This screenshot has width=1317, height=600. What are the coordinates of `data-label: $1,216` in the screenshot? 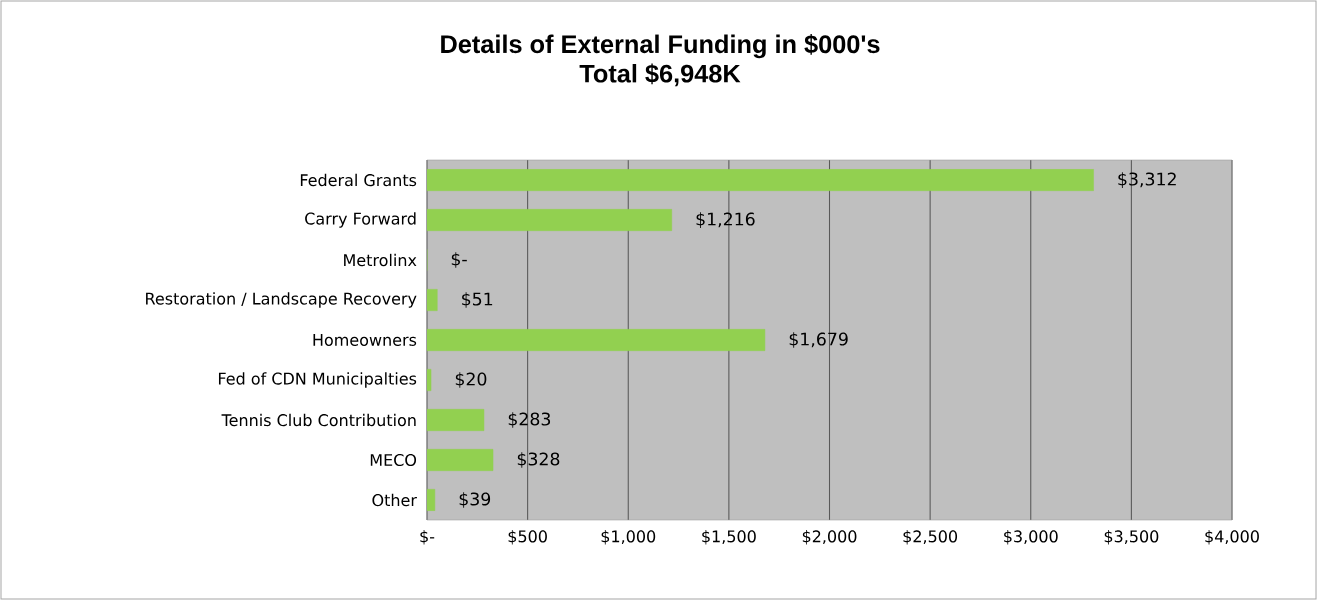 It's located at (725, 220).